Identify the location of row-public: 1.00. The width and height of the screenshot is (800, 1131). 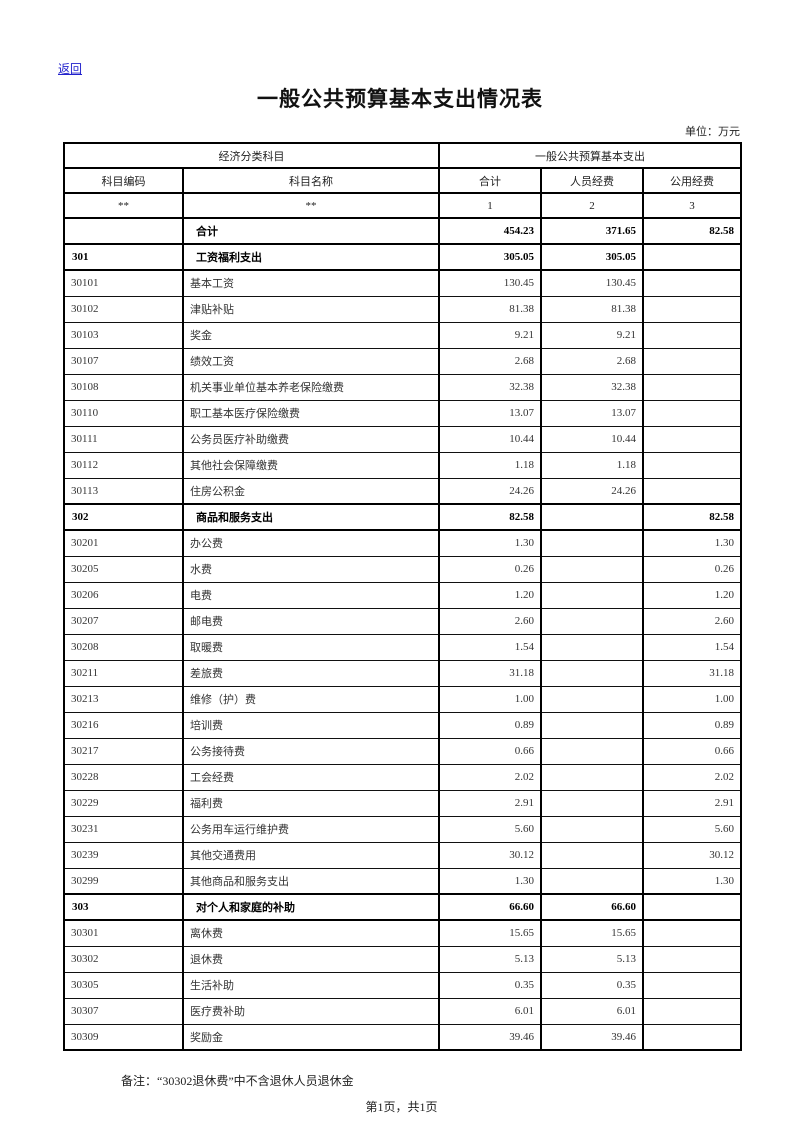
(692, 699).